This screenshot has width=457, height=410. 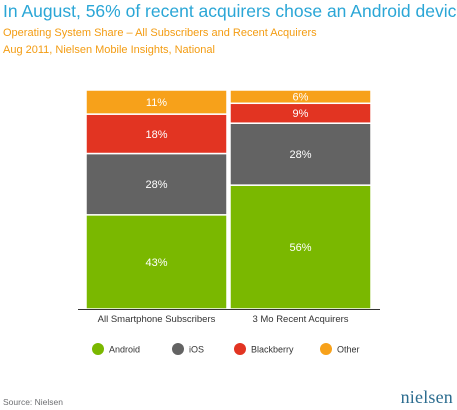 What do you see at coordinates (426, 397) in the screenshot?
I see `nielsen-logo: nielsen` at bounding box center [426, 397].